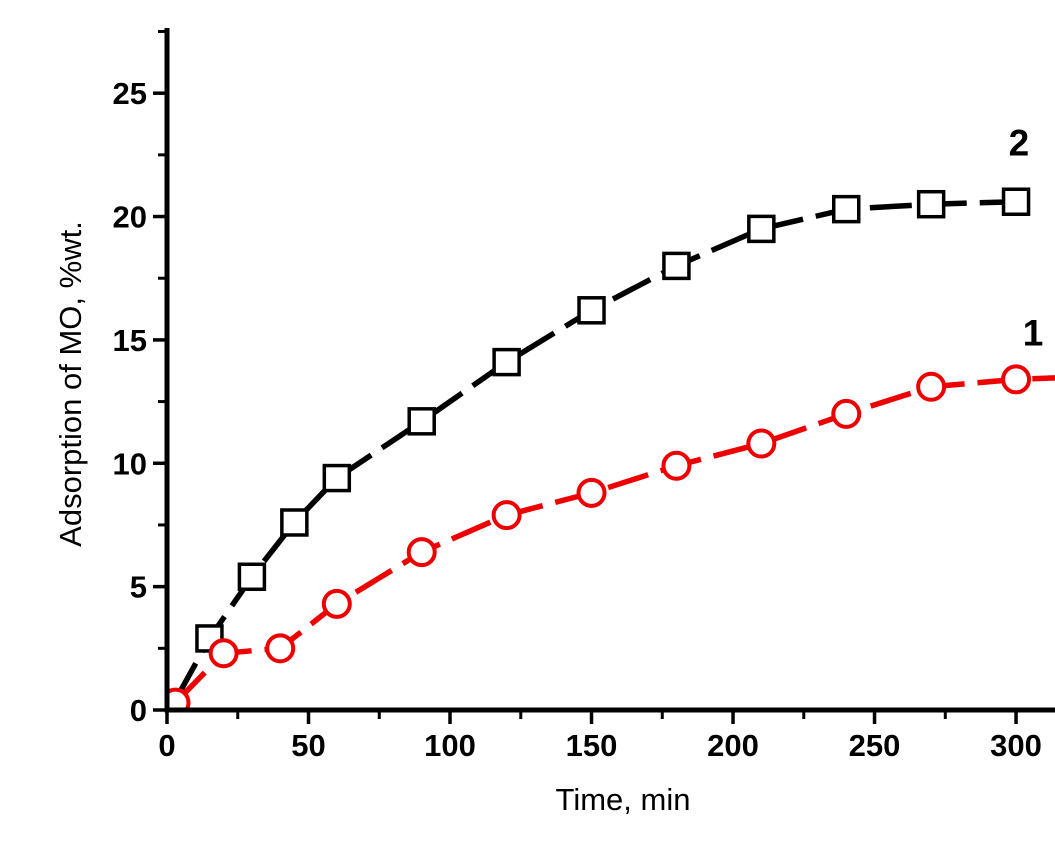 This screenshot has height=847, width=1055. Describe the element at coordinates (1026, 238) in the screenshot. I see `annotation-layer: 21` at that location.